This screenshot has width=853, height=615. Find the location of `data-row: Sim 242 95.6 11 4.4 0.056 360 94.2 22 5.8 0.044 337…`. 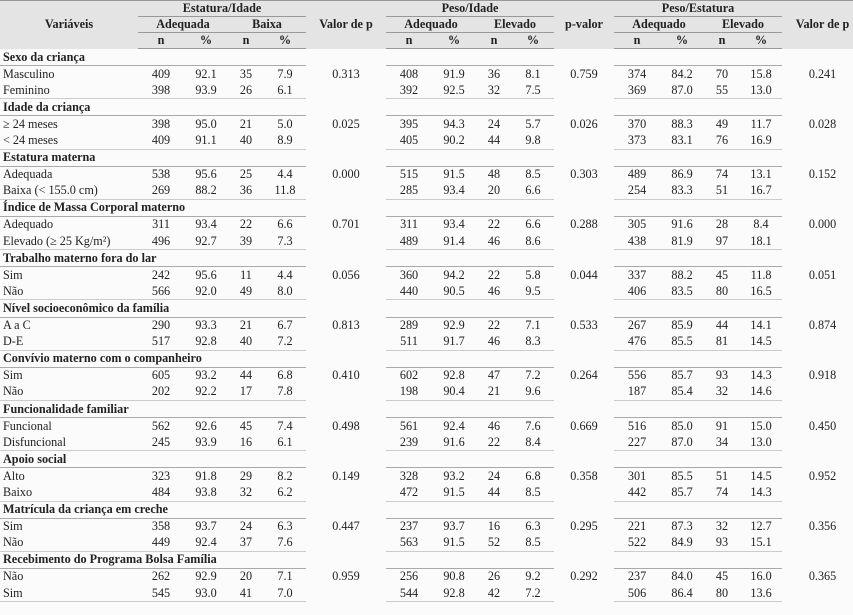

data-row: Sim 242 95.6 11 4.4 0.056 360 94.2 22 5.8 0.044 337… is located at coordinates (426, 275).